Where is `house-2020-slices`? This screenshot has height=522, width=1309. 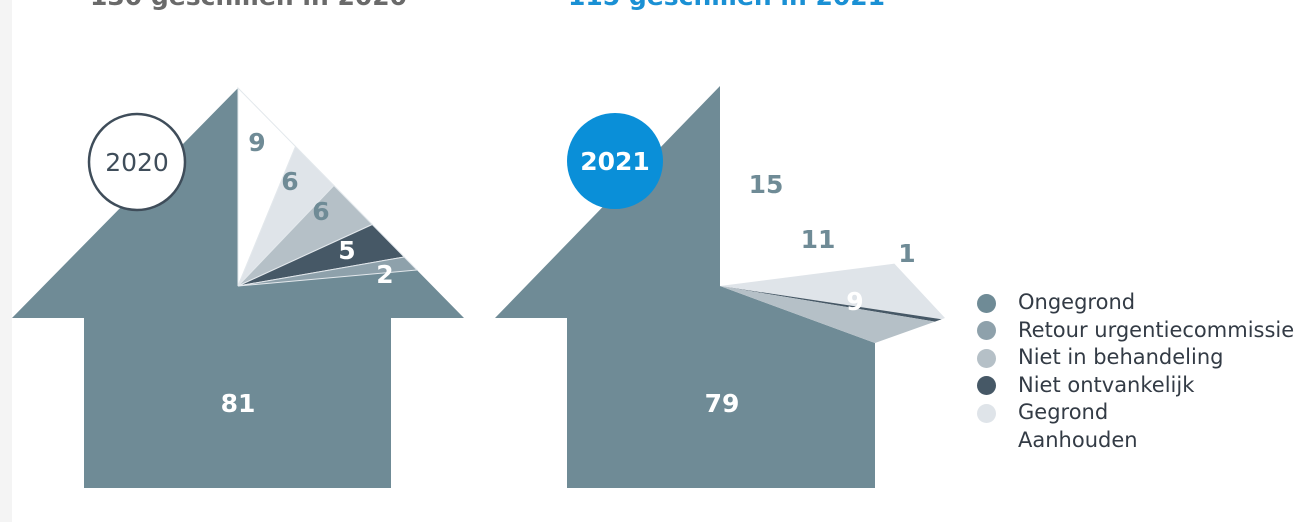
house-2020-slices is located at coordinates (328, 186).